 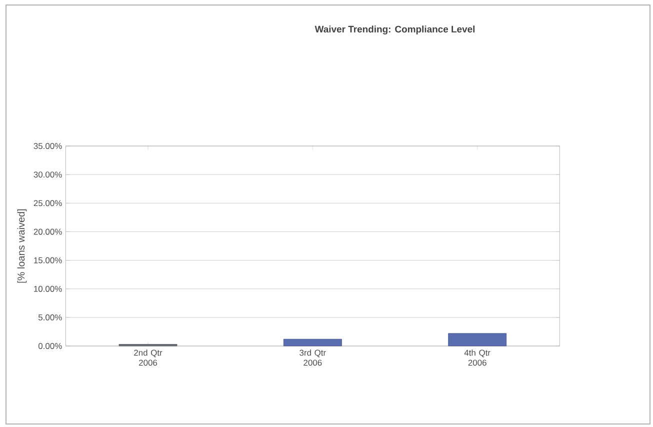 What do you see at coordinates (148, 358) in the screenshot?
I see `x-tick-label: 2nd Qtr 2006` at bounding box center [148, 358].